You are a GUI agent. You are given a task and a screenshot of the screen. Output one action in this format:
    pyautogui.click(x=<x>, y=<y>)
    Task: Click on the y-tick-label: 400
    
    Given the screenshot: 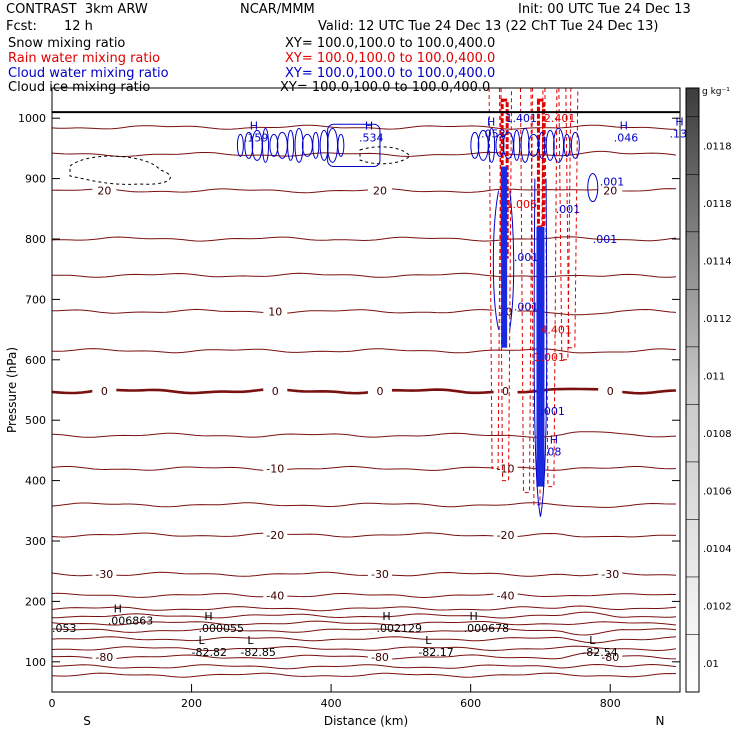 What is the action you would take?
    pyautogui.click(x=35, y=481)
    